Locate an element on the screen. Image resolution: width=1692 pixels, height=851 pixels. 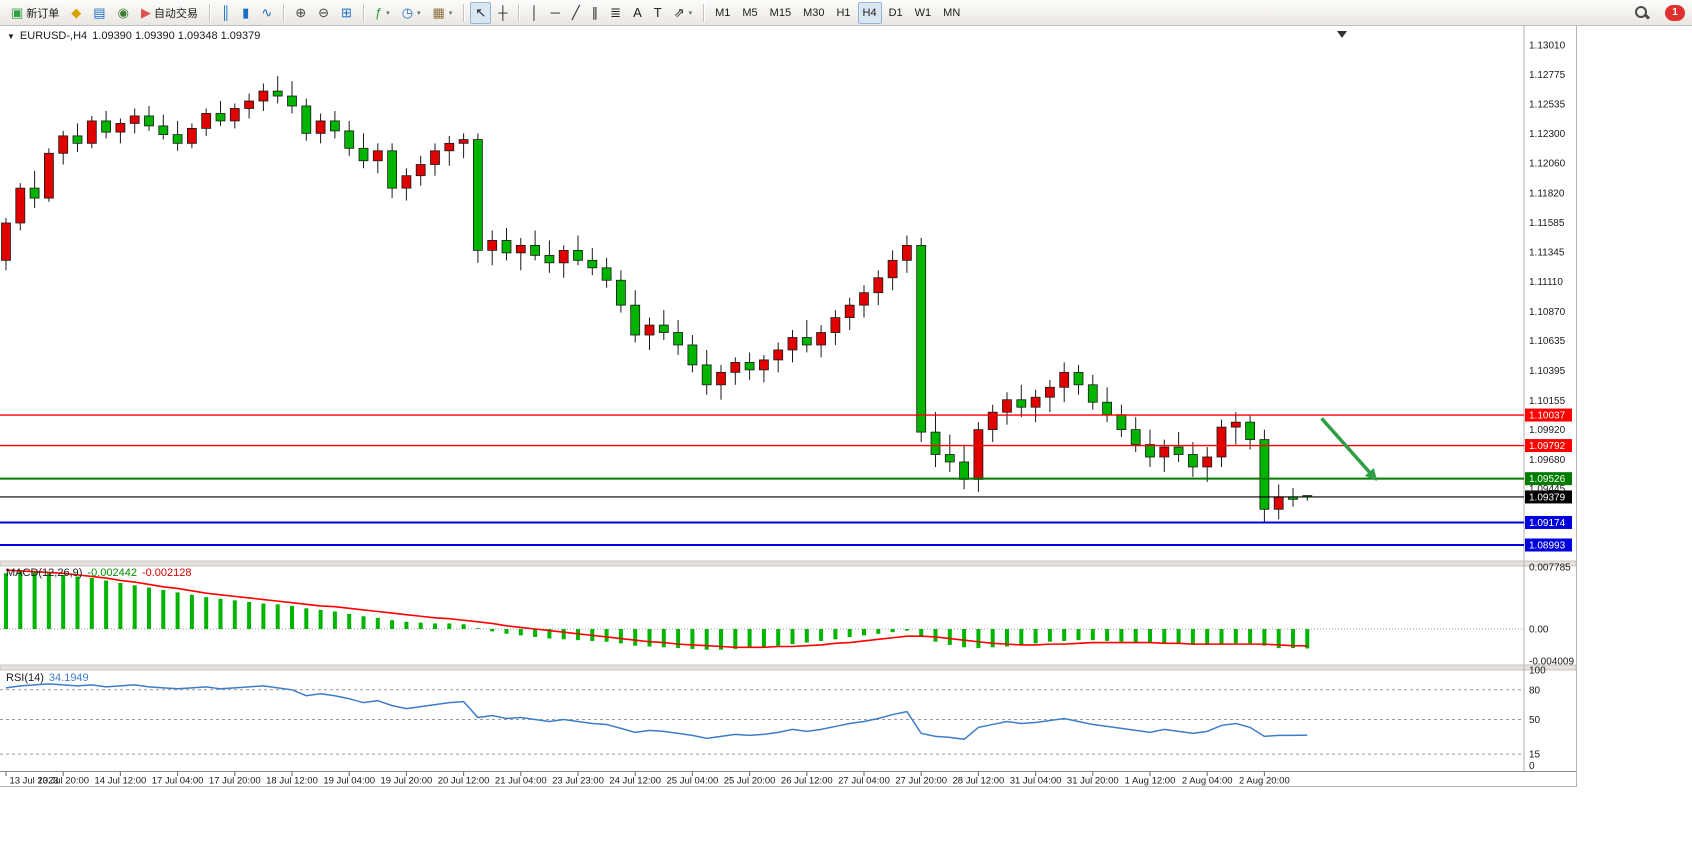
line-chart-button: ∿ is located at coordinates (266, 13).